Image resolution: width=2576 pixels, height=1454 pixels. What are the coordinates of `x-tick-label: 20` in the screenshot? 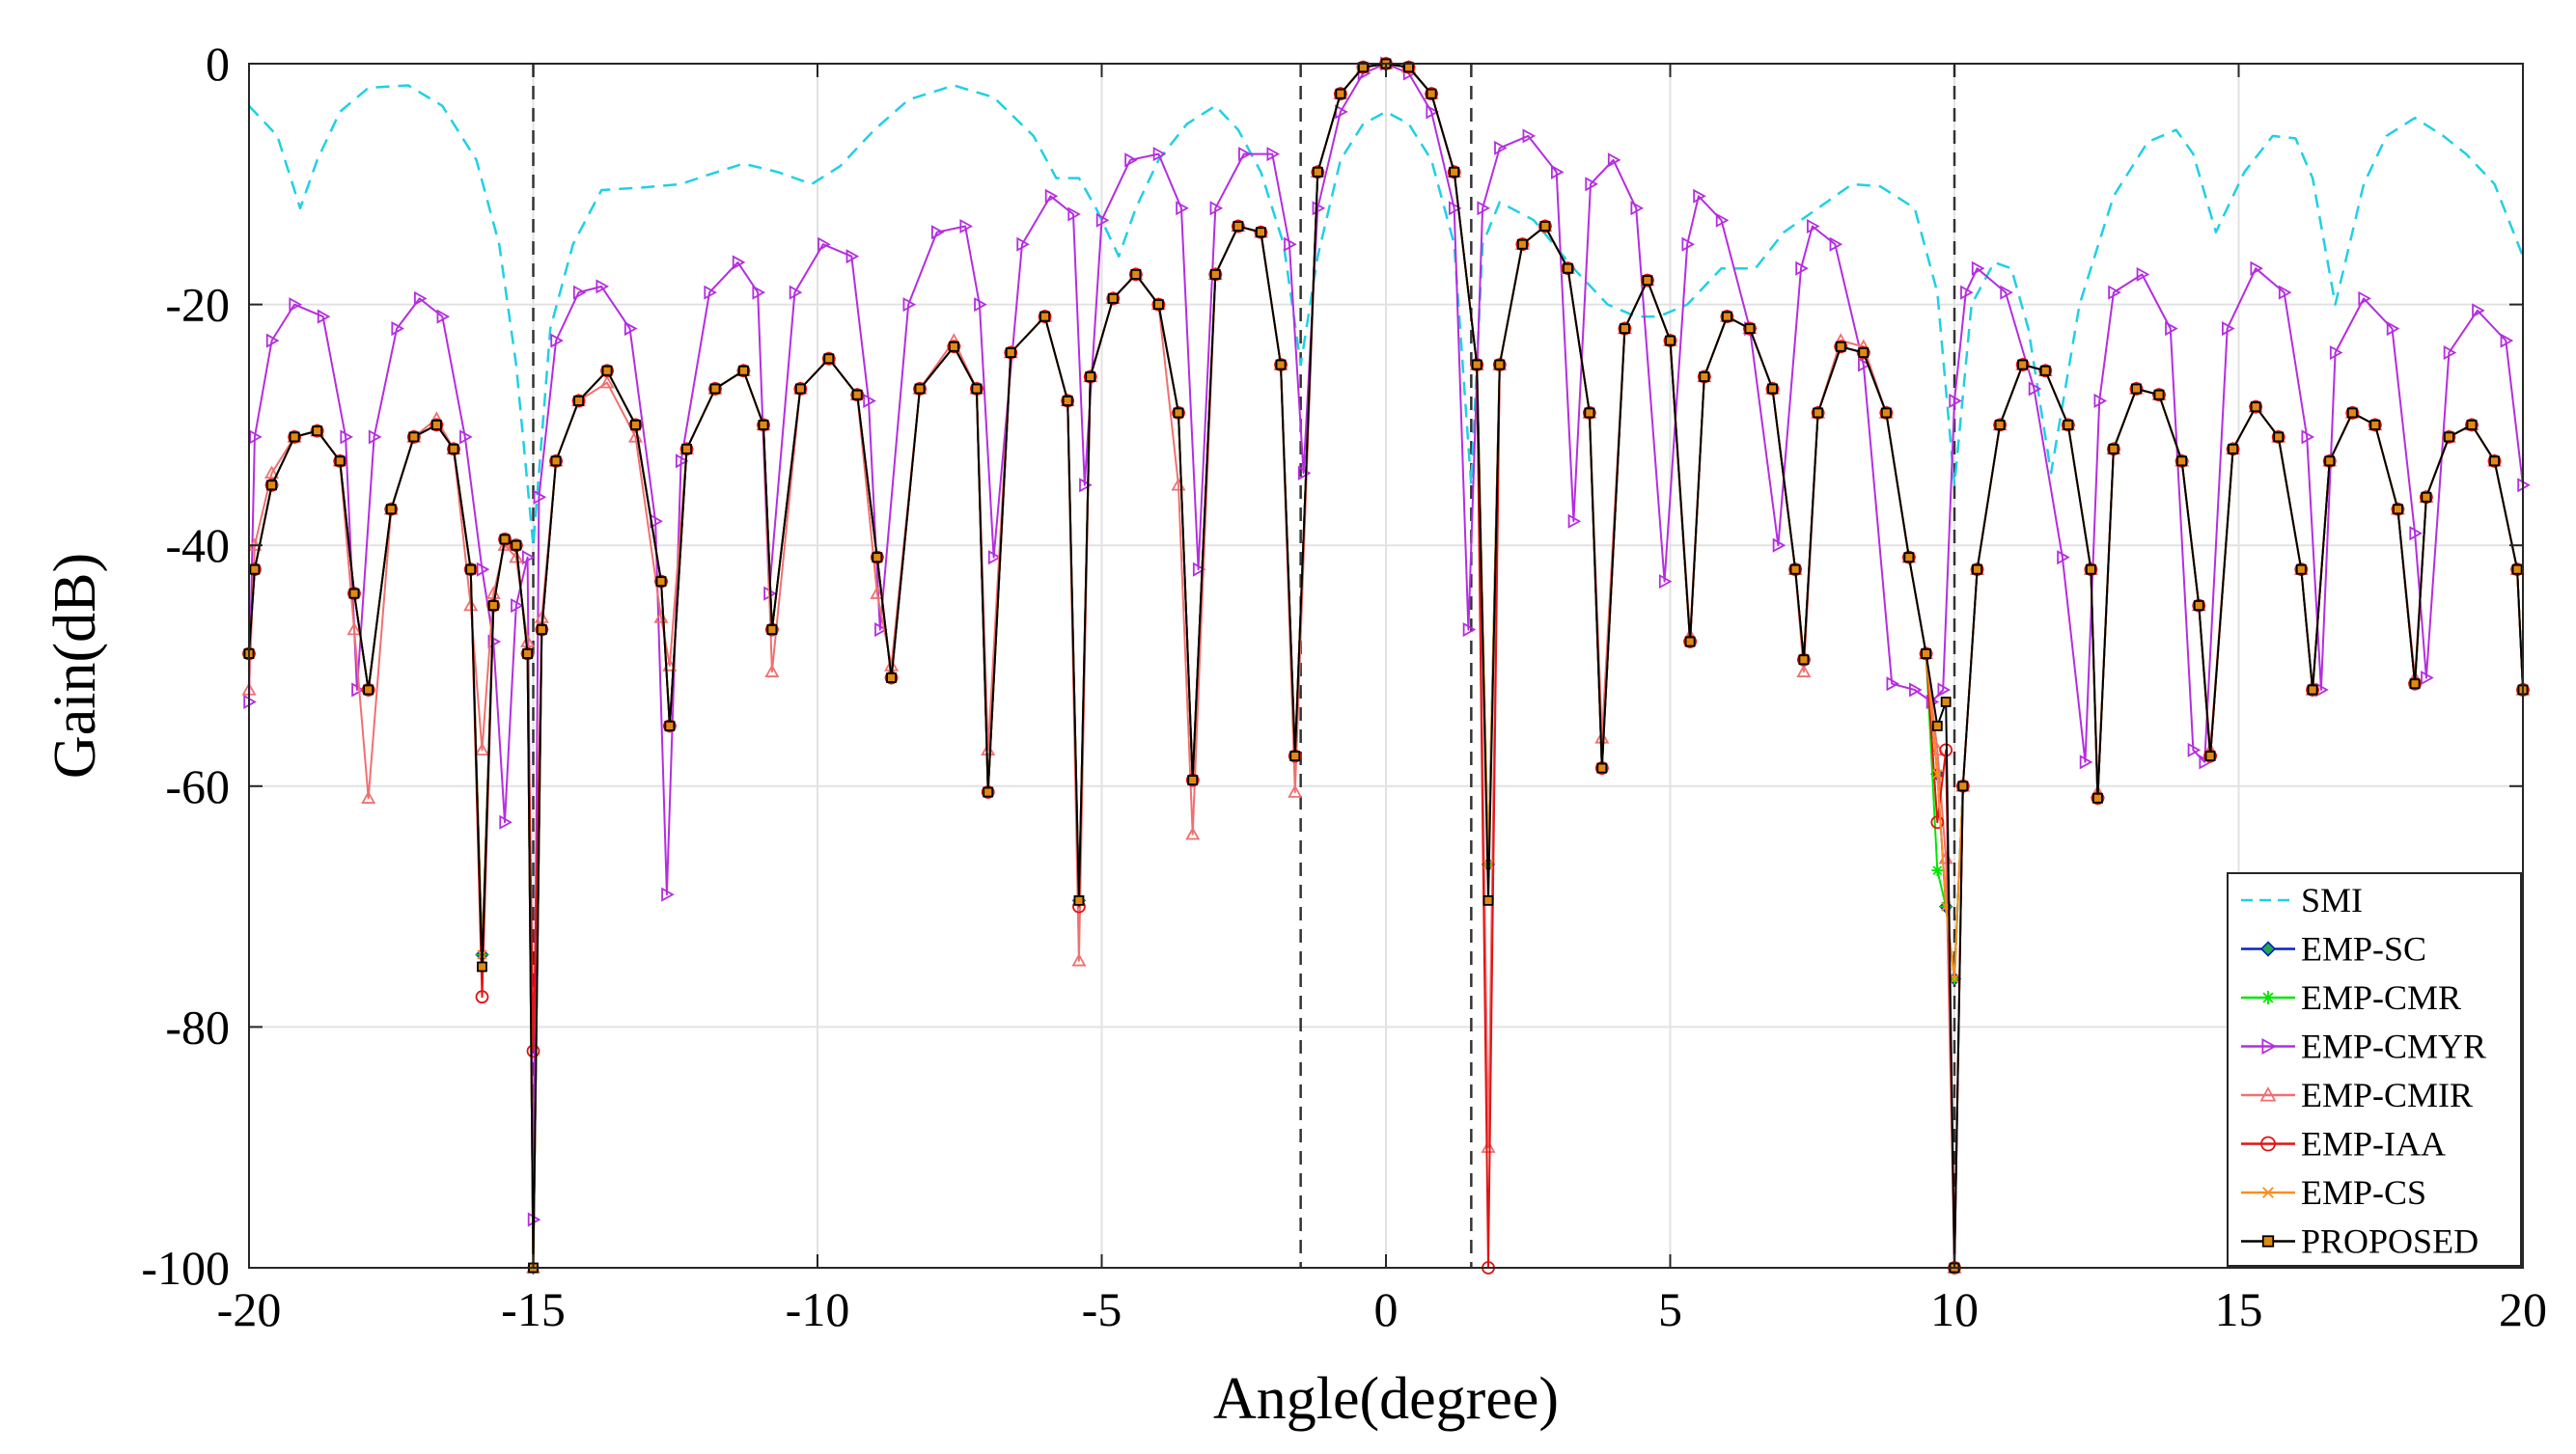 It's located at (2523, 1309).